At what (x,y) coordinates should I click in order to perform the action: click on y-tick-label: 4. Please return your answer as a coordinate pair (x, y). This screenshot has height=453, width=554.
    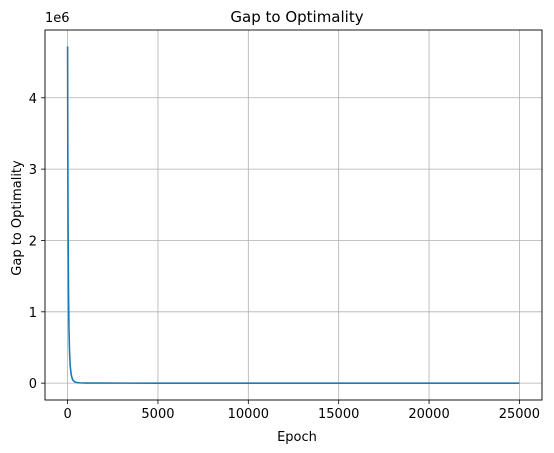
    Looking at the image, I should click on (33, 99).